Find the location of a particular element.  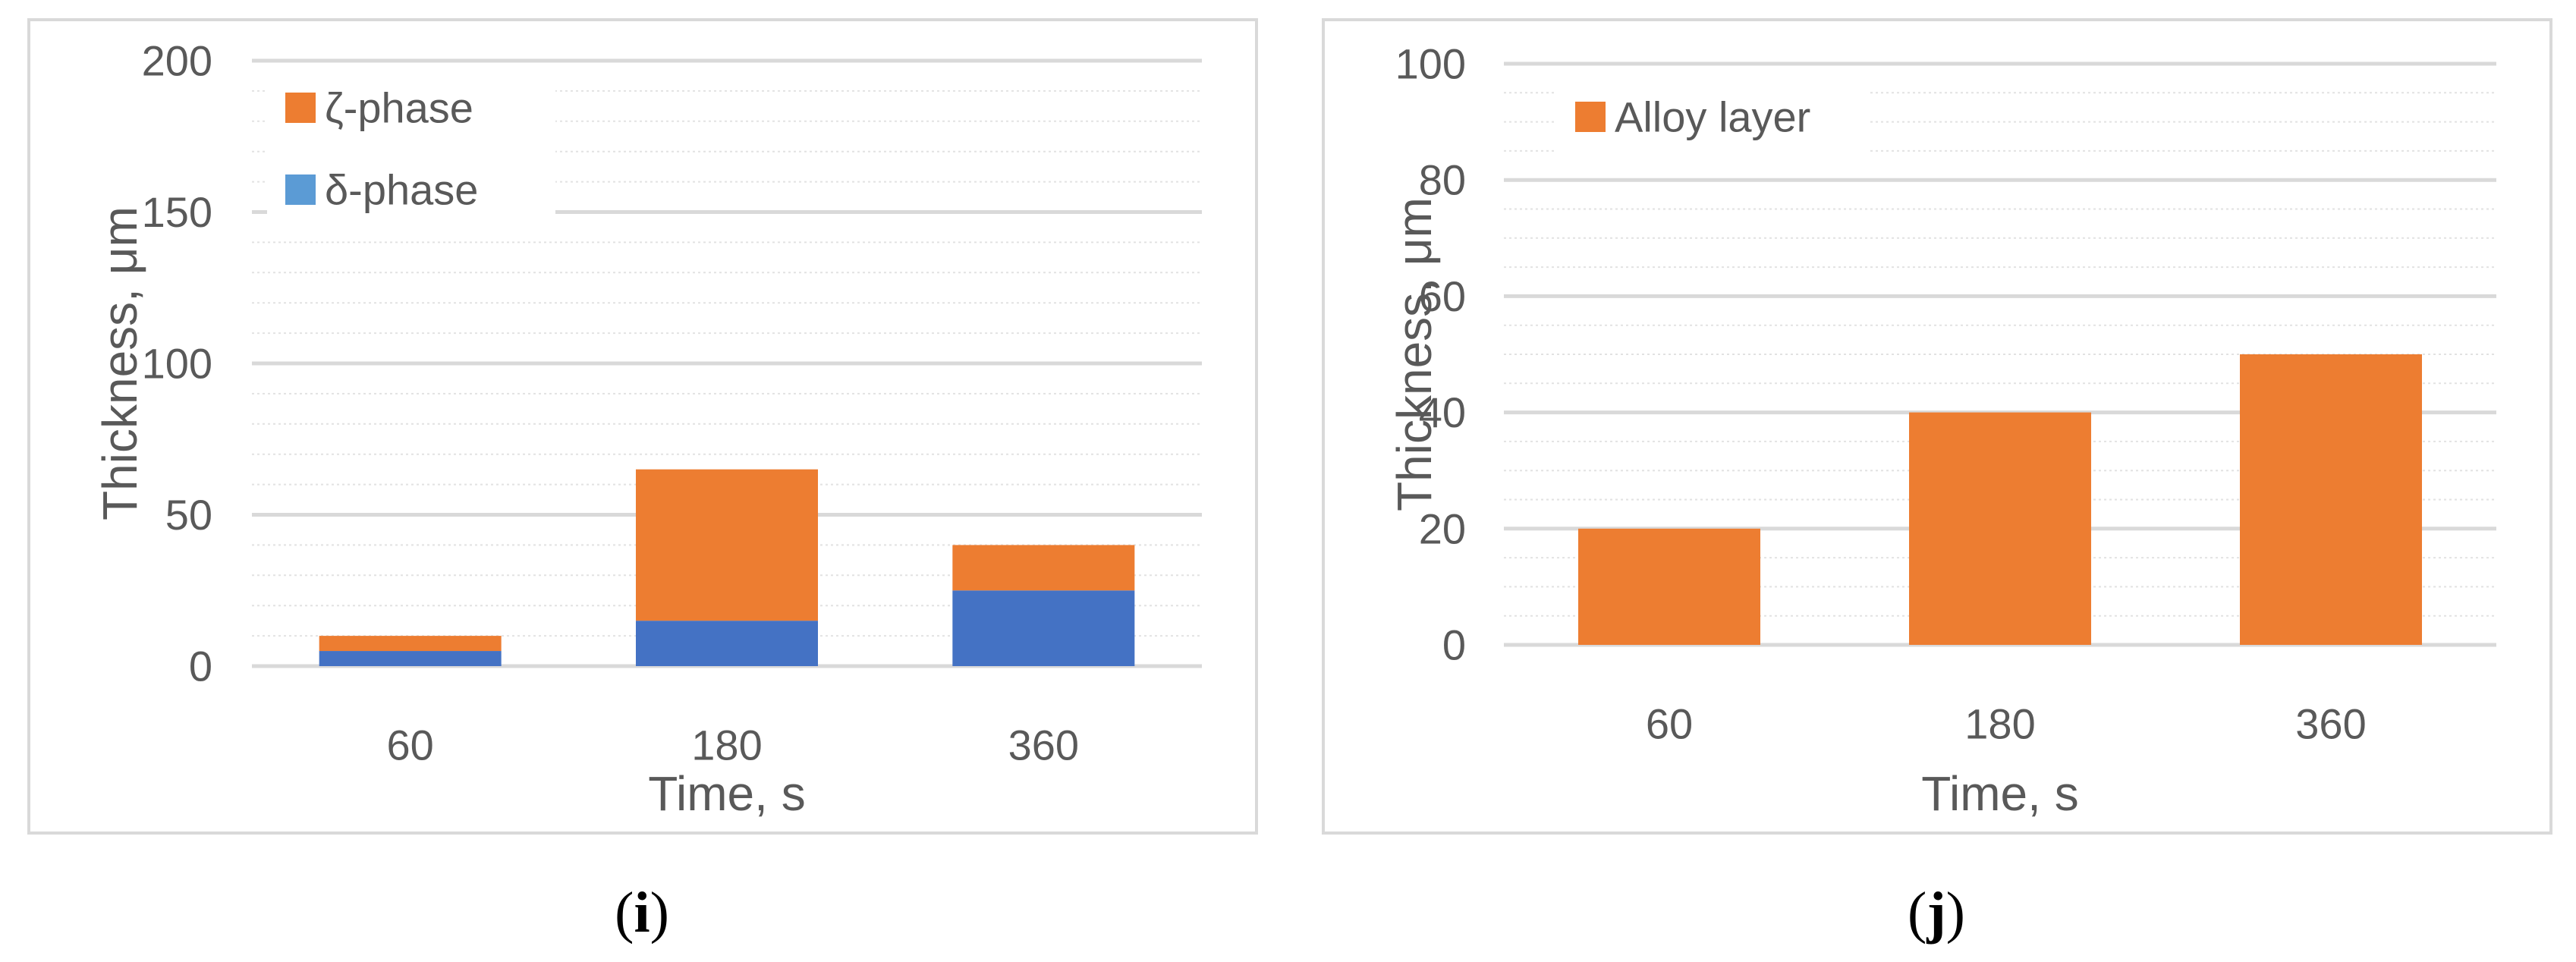

caption-i-close: ) is located at coordinates (659, 913).